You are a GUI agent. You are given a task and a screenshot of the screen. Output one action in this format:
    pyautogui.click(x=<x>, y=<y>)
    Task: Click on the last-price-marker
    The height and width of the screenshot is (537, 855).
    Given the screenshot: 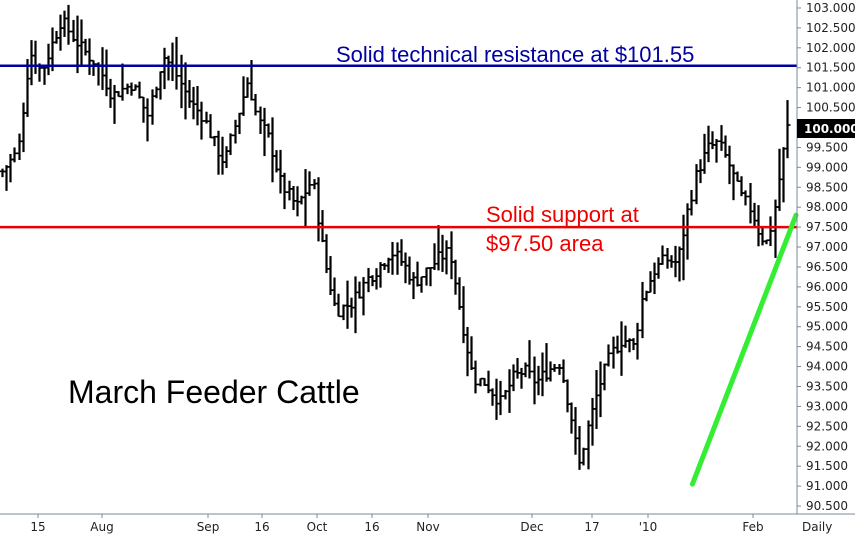 What is the action you would take?
    pyautogui.click(x=826, y=128)
    